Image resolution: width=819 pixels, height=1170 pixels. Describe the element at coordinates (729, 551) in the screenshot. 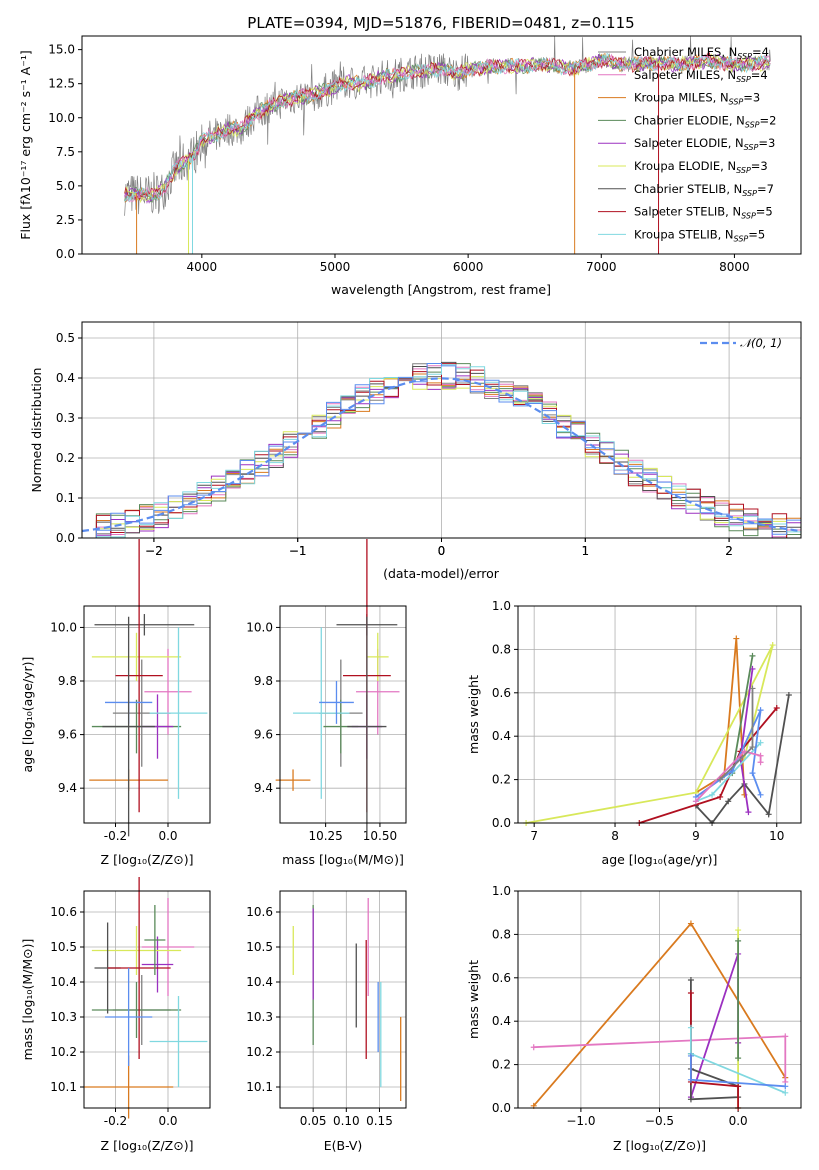

I see `x-tick-label: 2` at that location.